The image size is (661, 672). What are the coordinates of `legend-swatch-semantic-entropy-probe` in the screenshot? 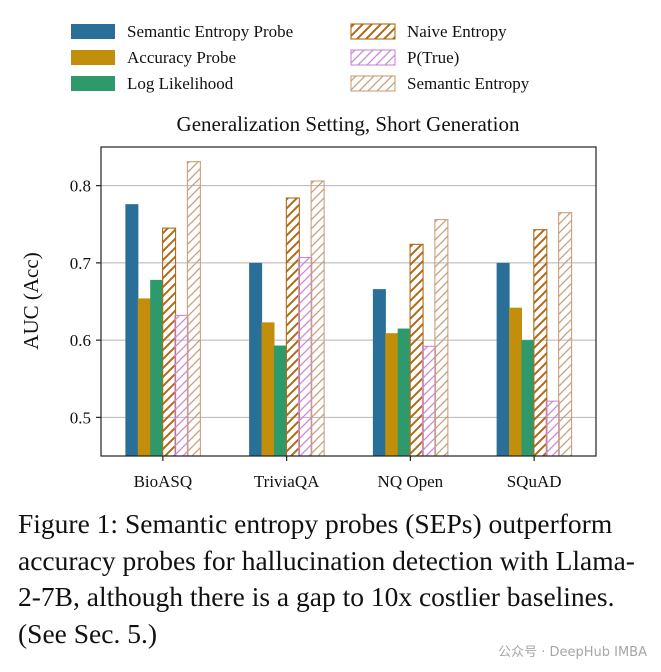 It's located at (93, 31).